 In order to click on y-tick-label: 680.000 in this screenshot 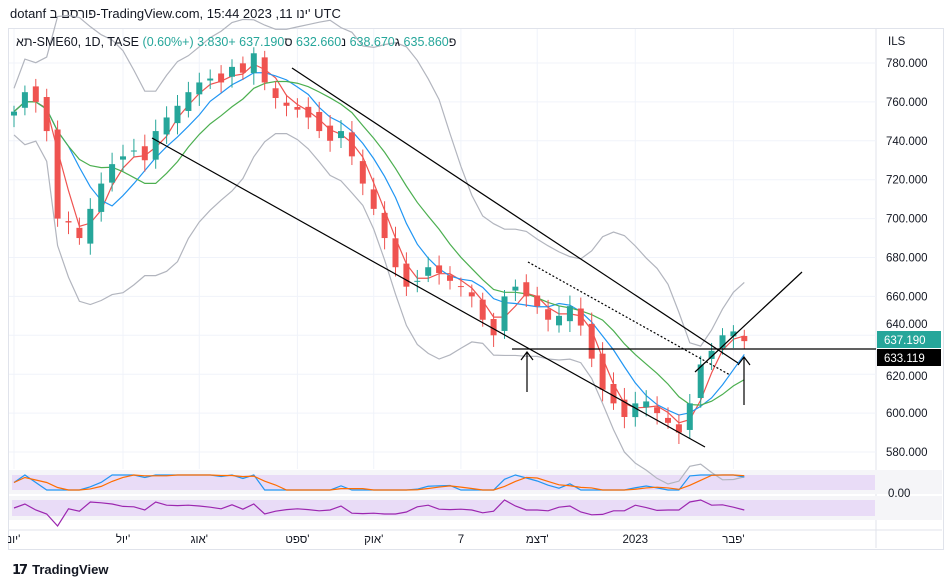, I will do `click(907, 259)`.